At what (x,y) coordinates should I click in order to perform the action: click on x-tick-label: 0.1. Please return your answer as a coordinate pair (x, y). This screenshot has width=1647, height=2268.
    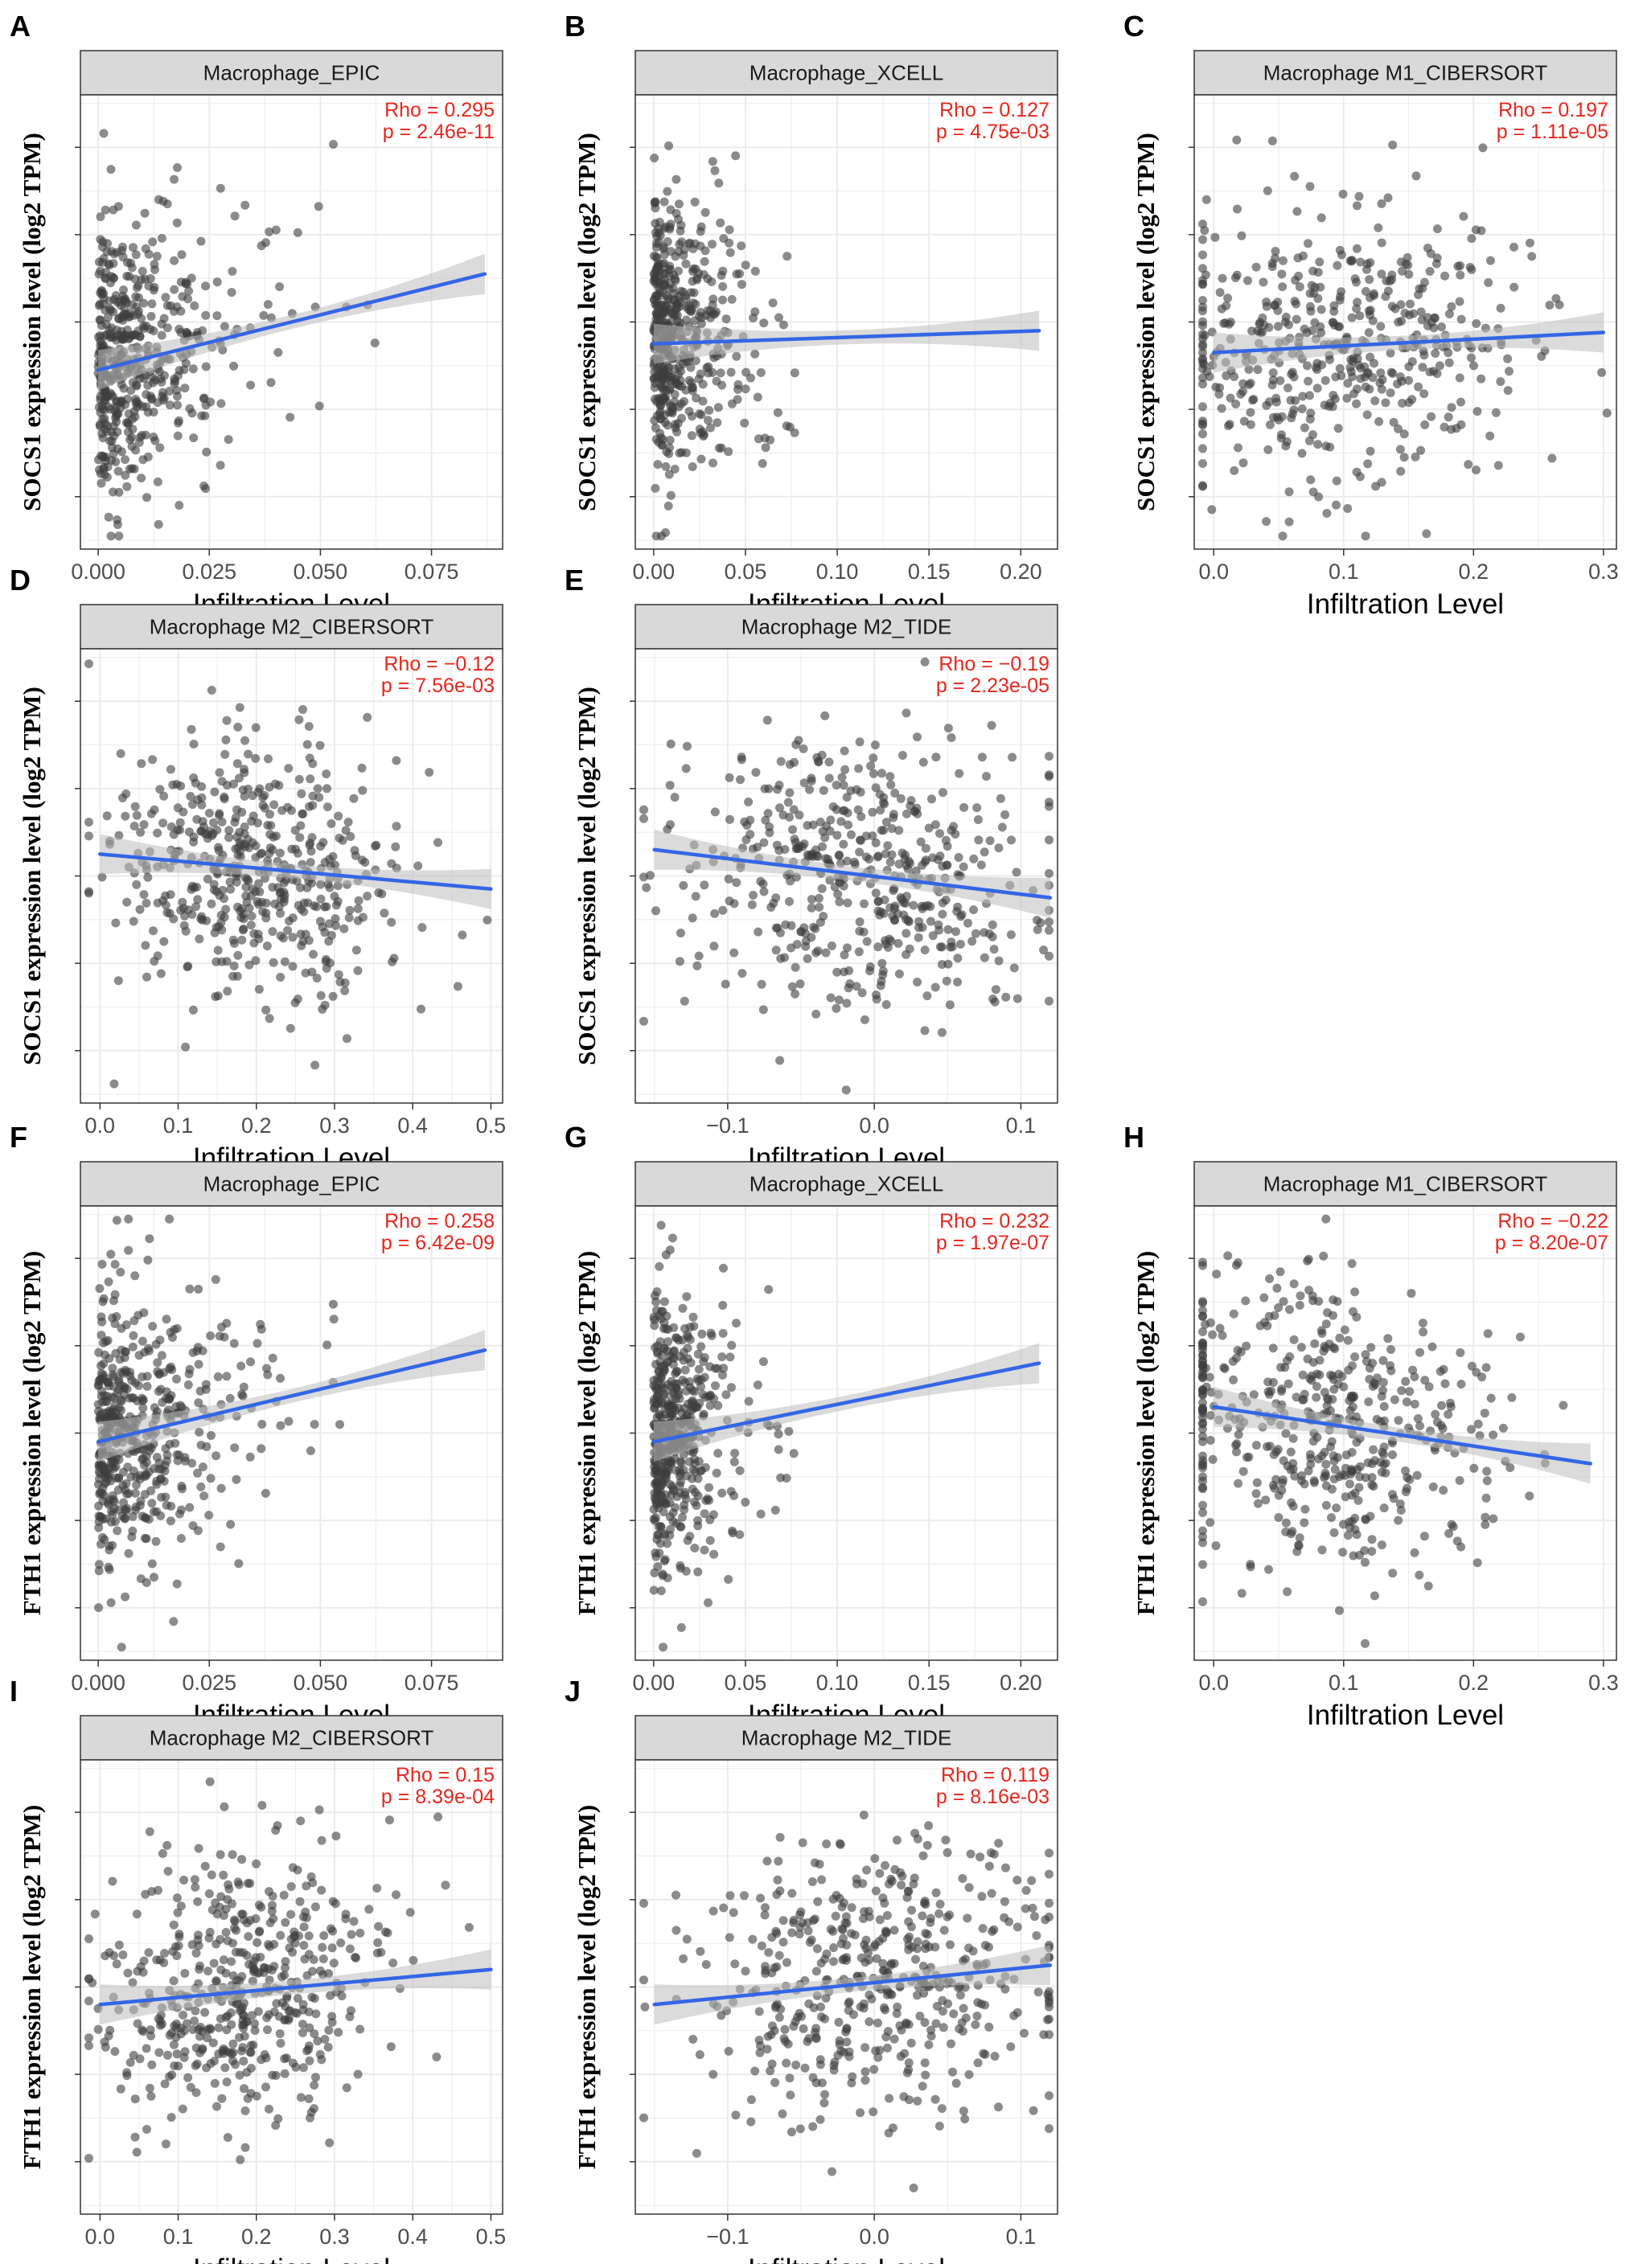
    Looking at the image, I should click on (1344, 572).